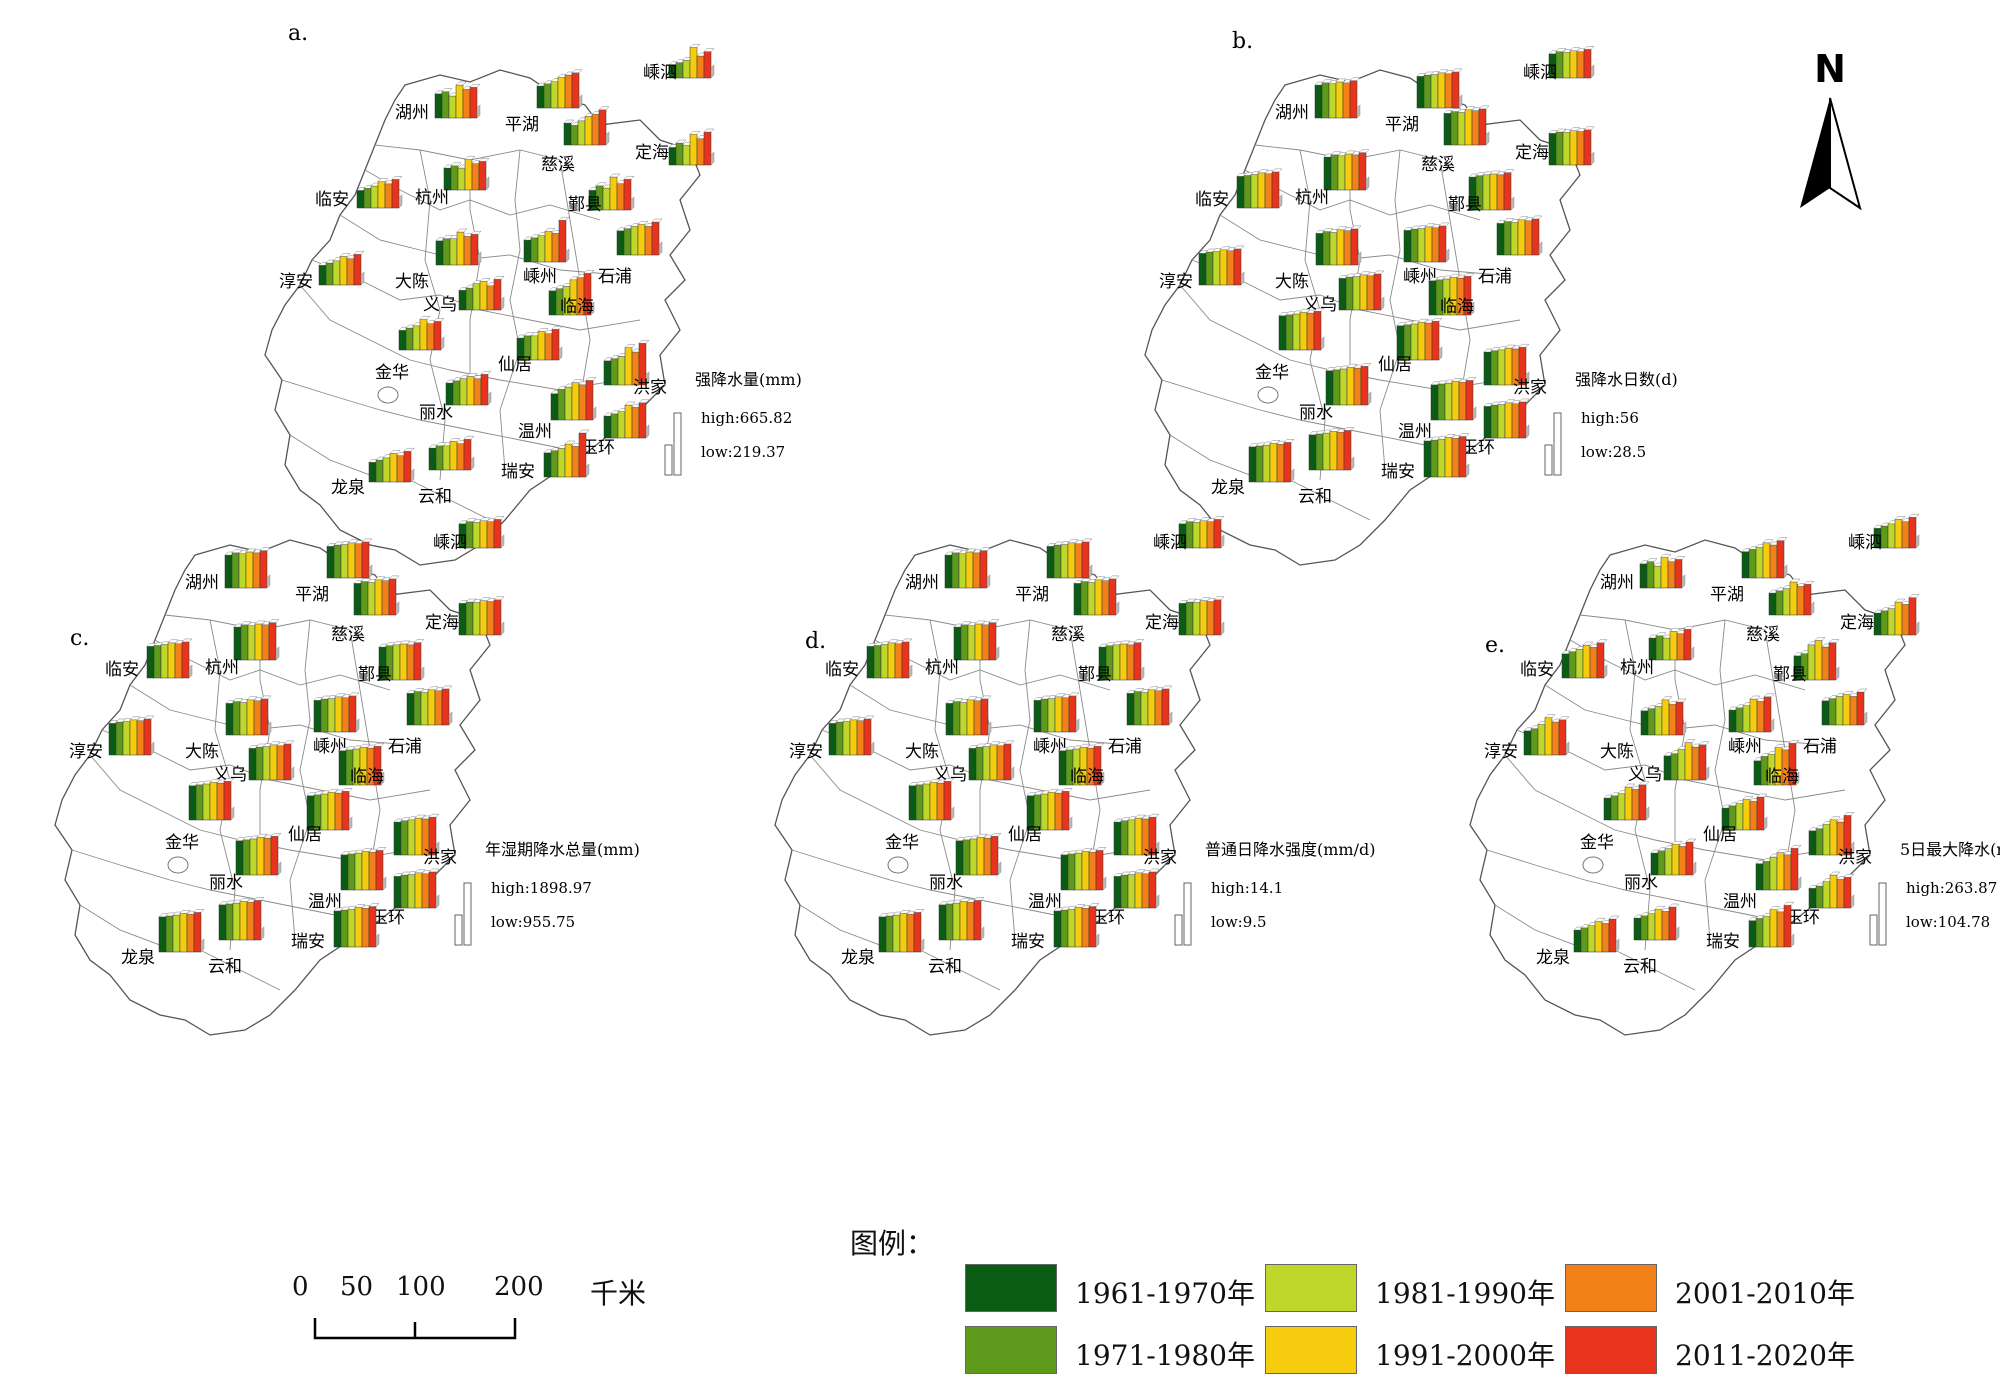 The width and height of the screenshot is (2000, 1383). I want to click on station-label: 玉环, so click(388, 918).